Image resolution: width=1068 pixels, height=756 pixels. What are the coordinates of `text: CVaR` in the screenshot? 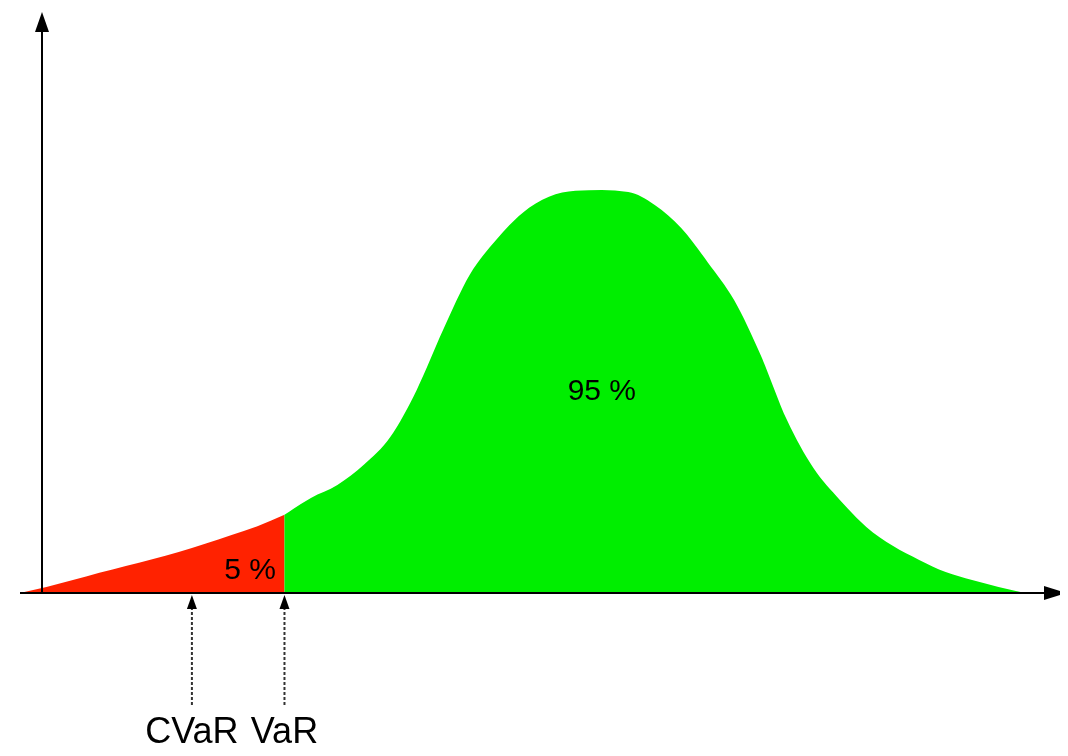 It's located at (192, 730).